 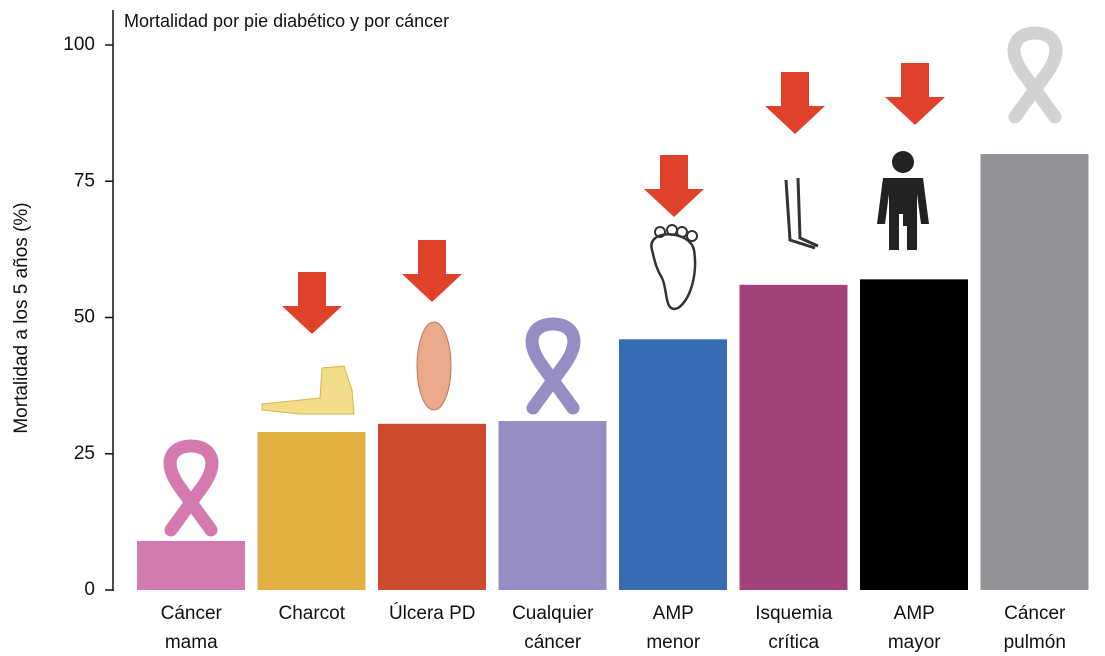 I want to click on y-tick-label: 0, so click(x=89, y=589).